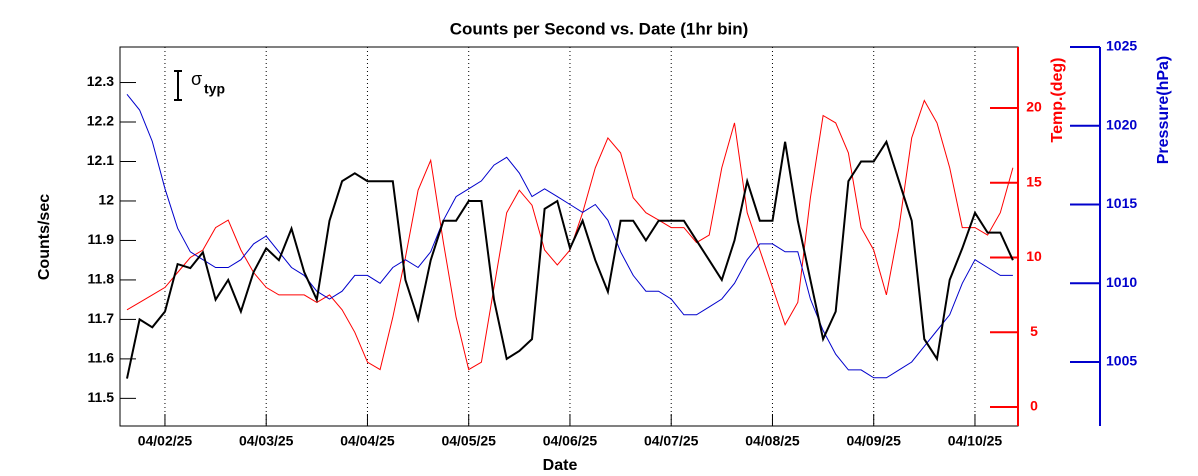  I want to click on y-axis-title: Counts/sec, so click(44, 237).